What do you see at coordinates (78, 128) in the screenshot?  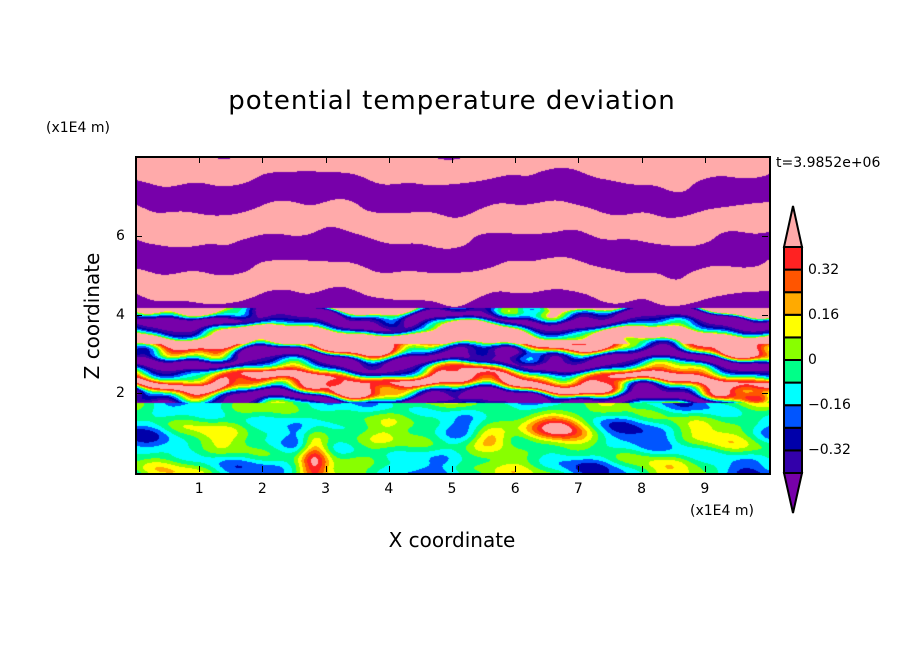 I see `z-axis-unit: (x1E4 m)` at bounding box center [78, 128].